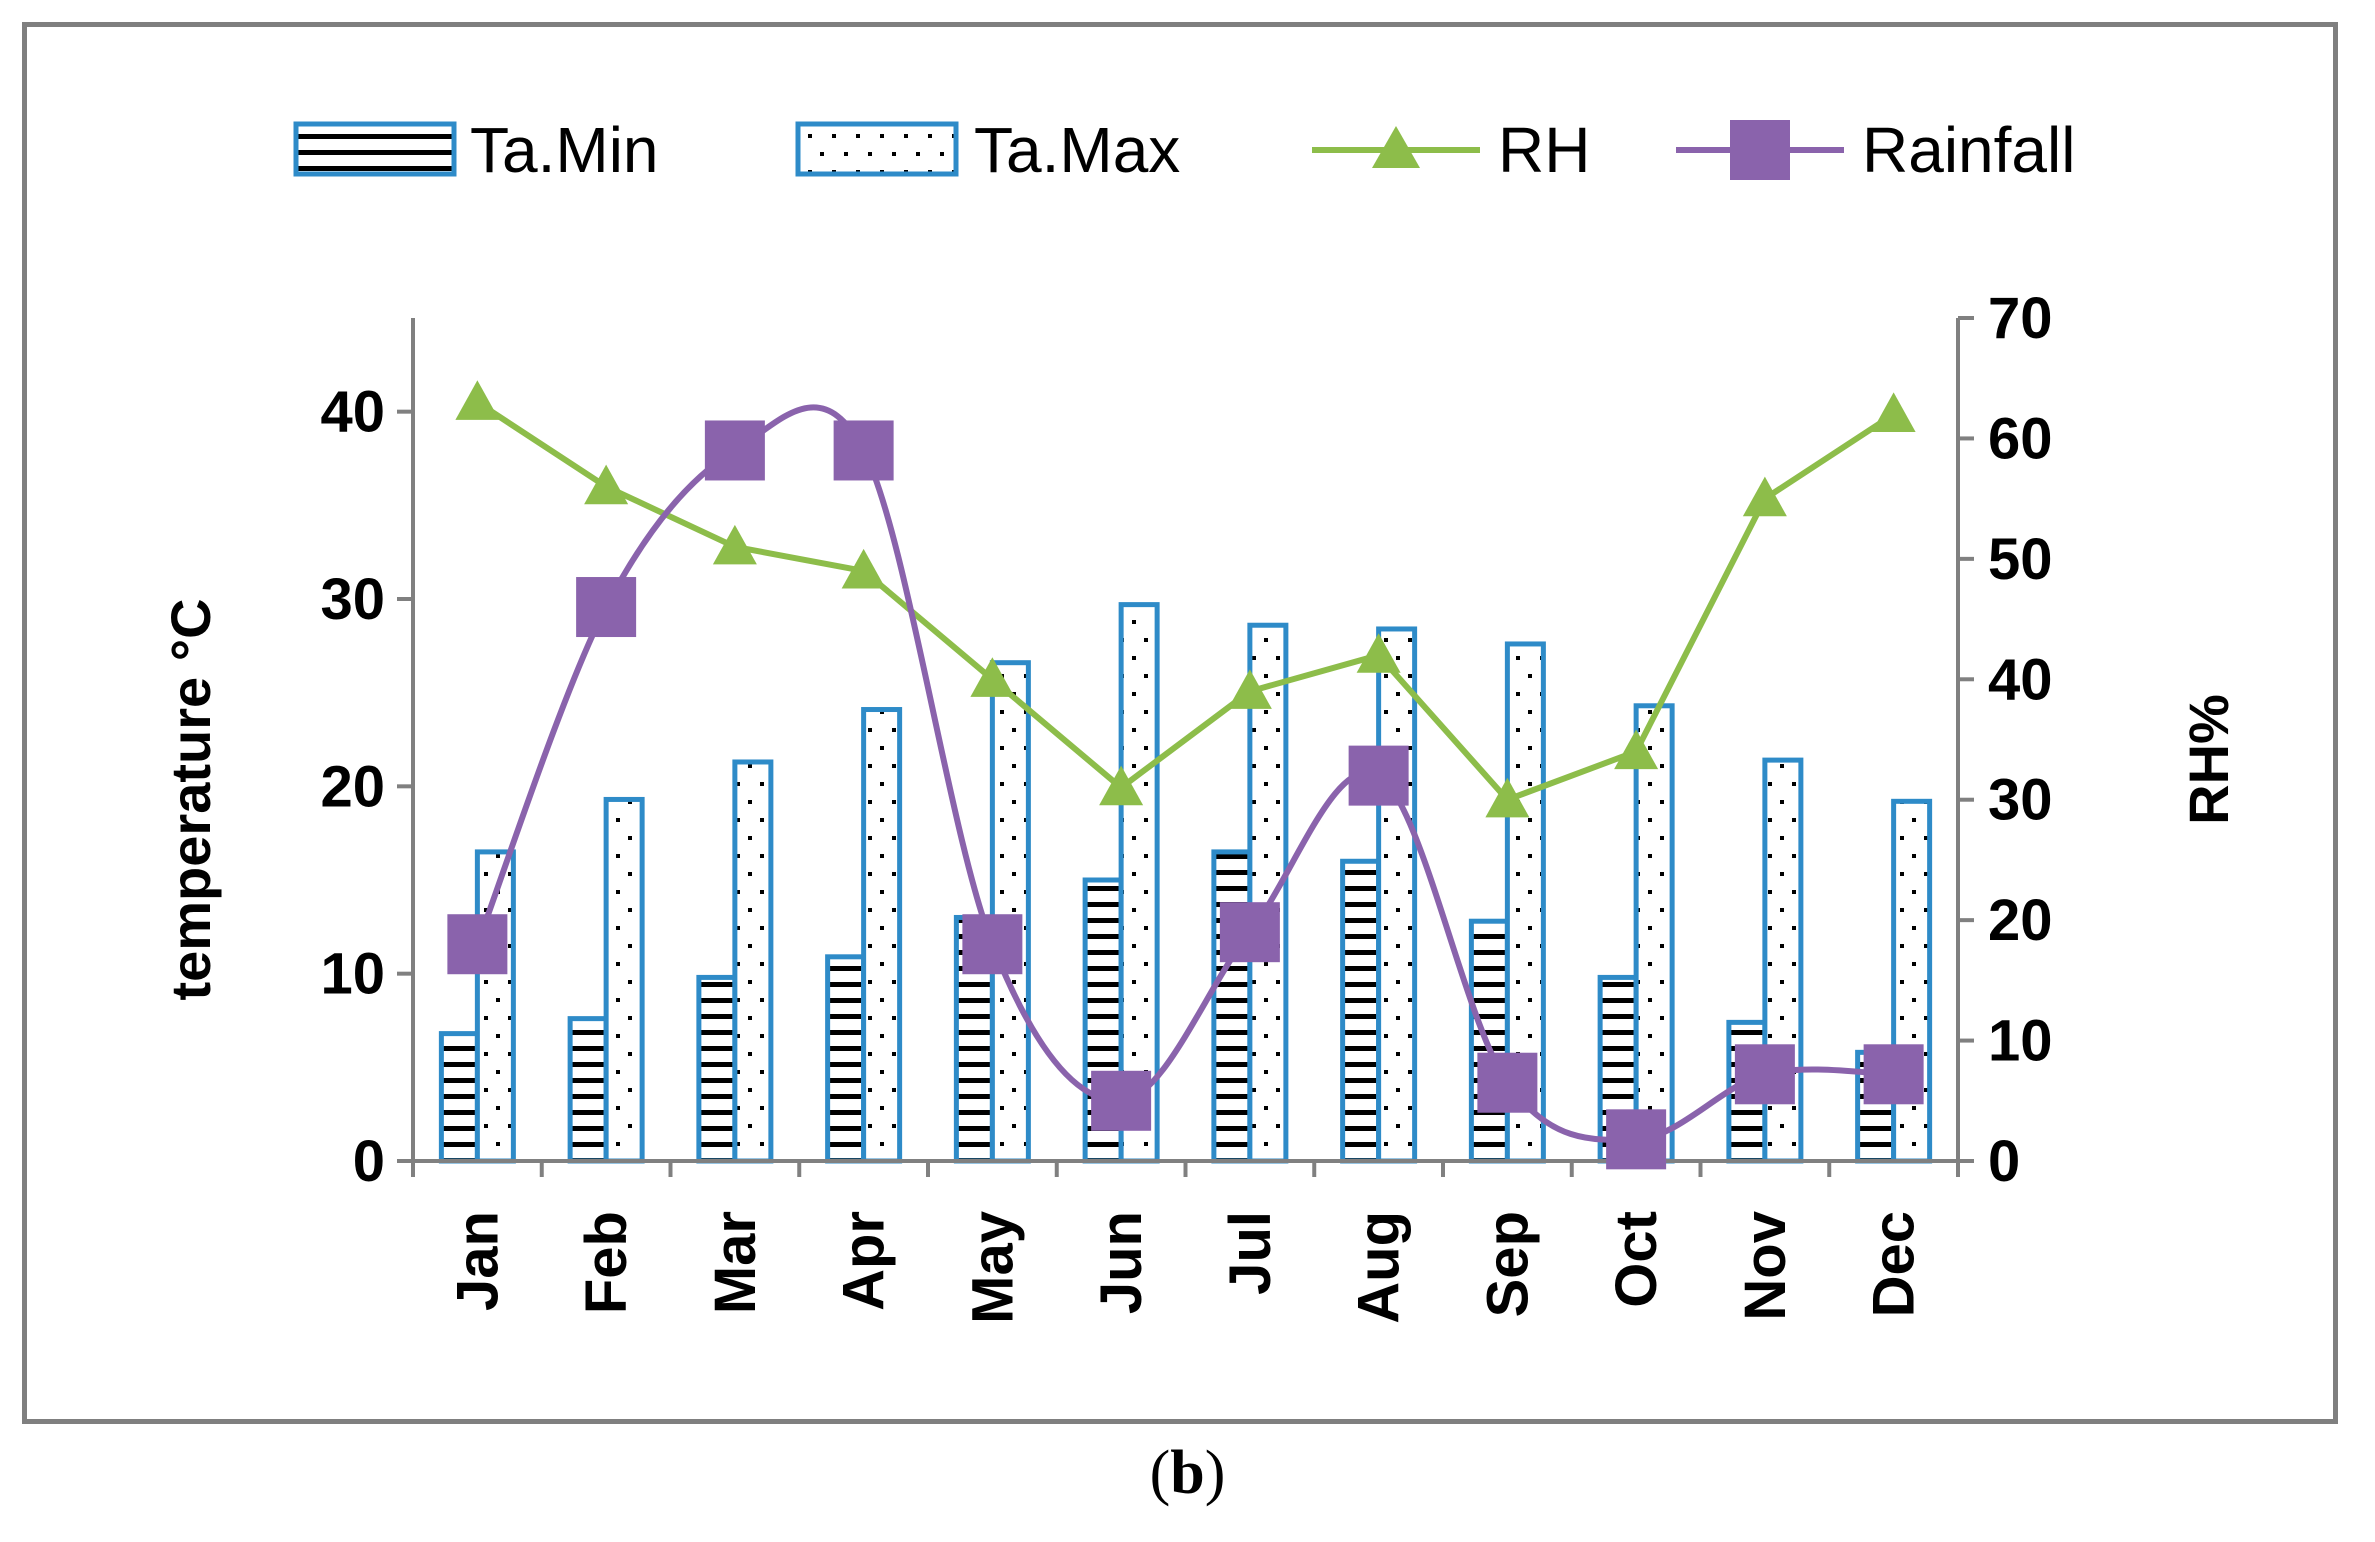 The width and height of the screenshot is (2375, 1542). What do you see at coordinates (2020, 318) in the screenshot?
I see `right-tick-label: 70` at bounding box center [2020, 318].